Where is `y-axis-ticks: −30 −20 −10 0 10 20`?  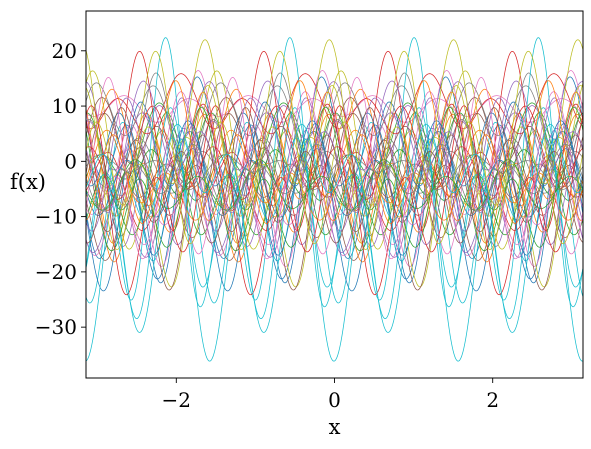
y-axis-ticks: −30 −20 −10 0 10 20 is located at coordinates (60, 189).